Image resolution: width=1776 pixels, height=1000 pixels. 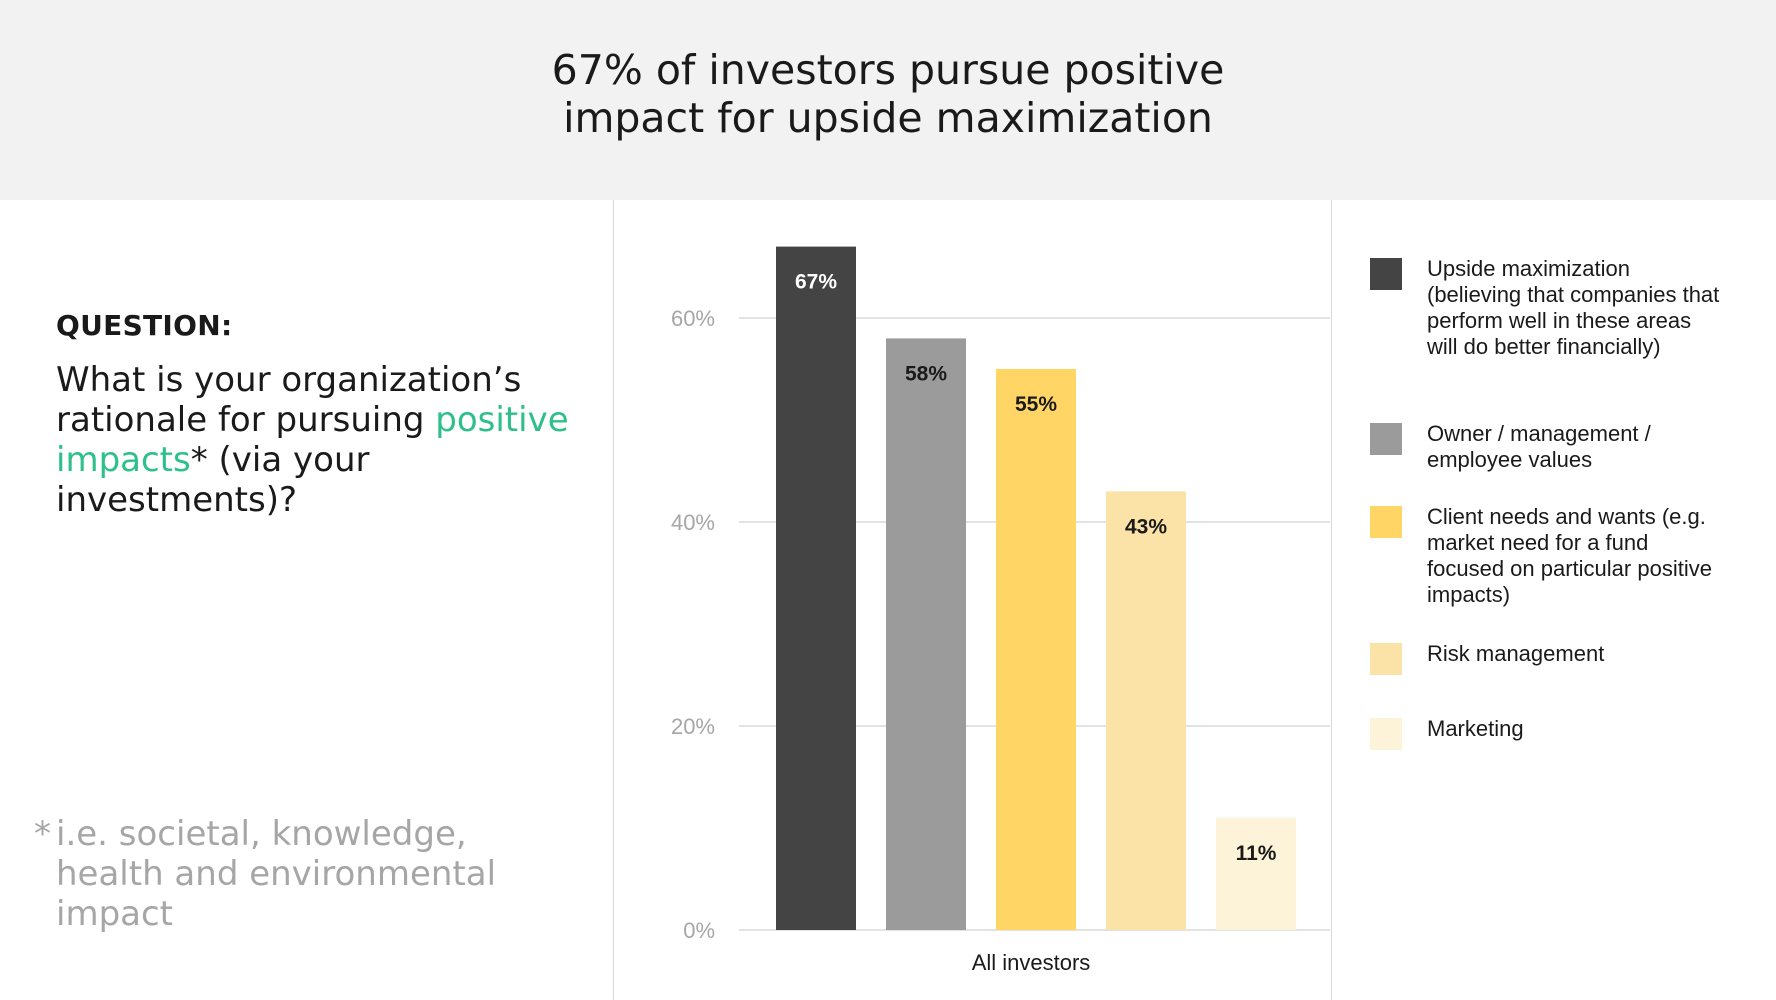 What do you see at coordinates (613, 600) in the screenshot?
I see `left-divider` at bounding box center [613, 600].